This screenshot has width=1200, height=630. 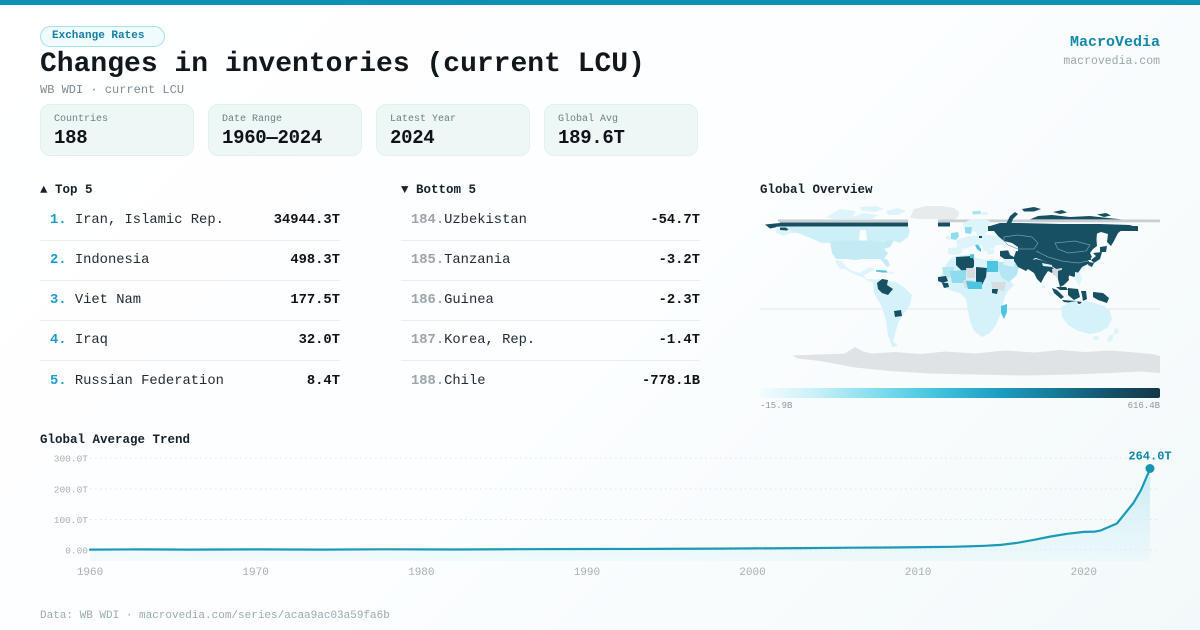 I want to click on svg-text: 1980, so click(x=421, y=573).